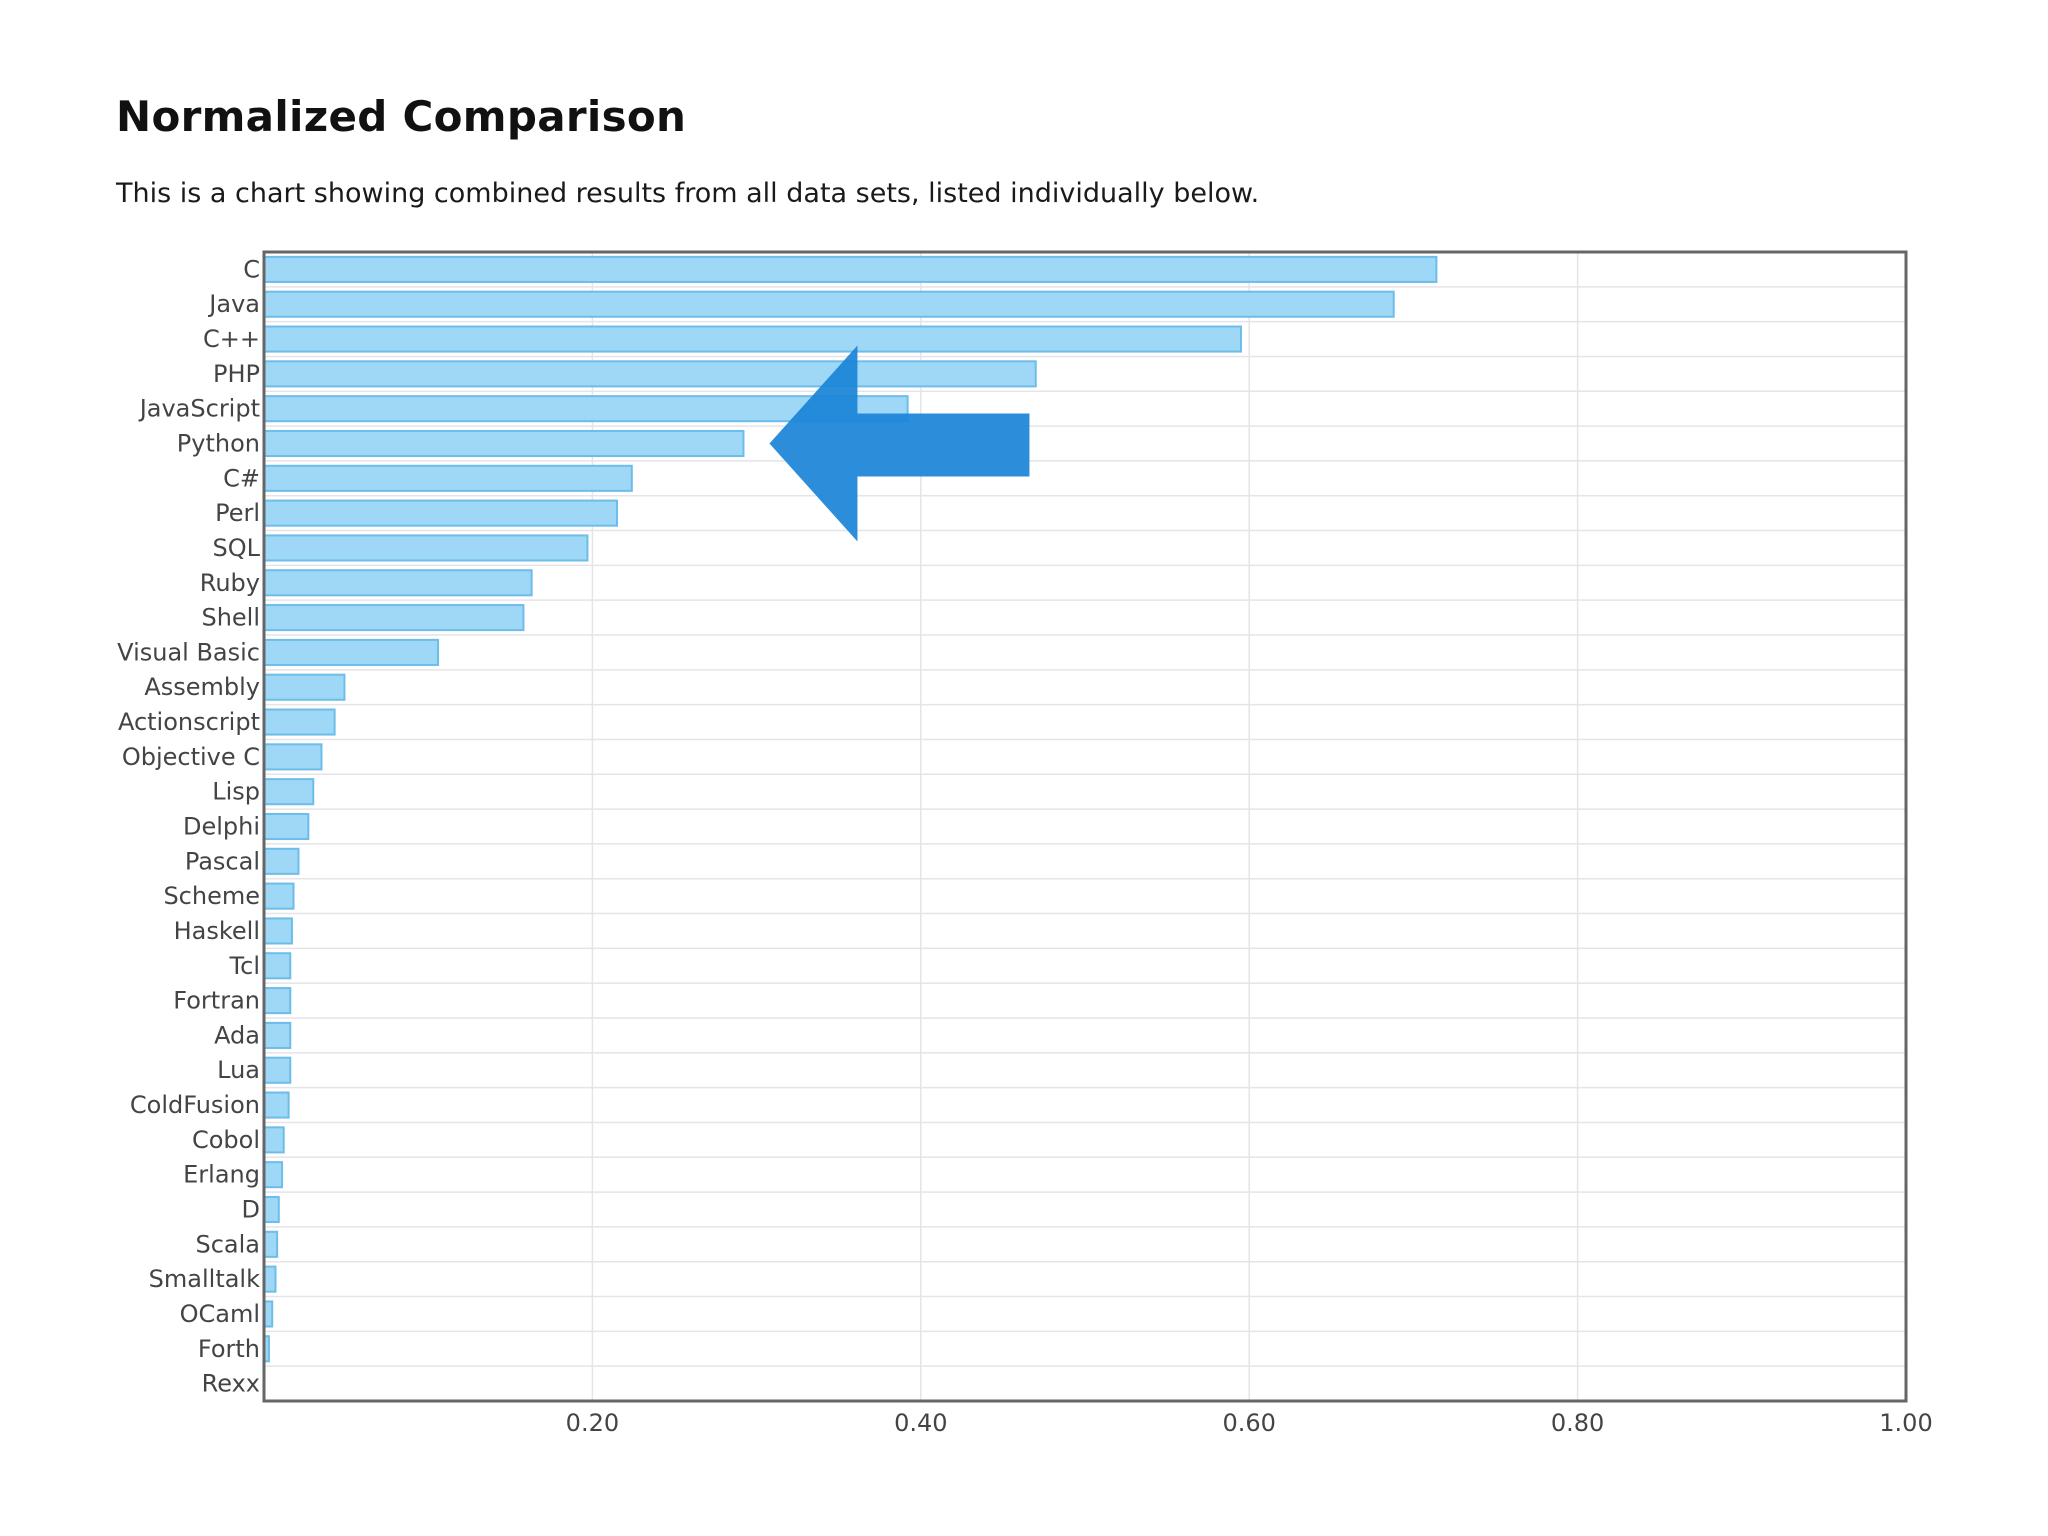  What do you see at coordinates (226, 1140) in the screenshot?
I see `category-label: Cobol` at bounding box center [226, 1140].